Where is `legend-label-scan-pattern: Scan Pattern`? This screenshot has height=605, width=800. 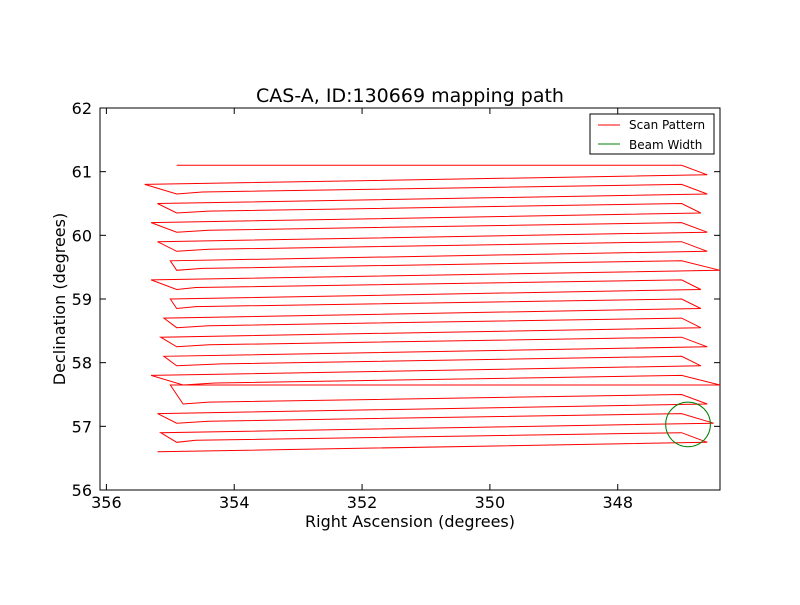 legend-label-scan-pattern: Scan Pattern is located at coordinates (667, 125).